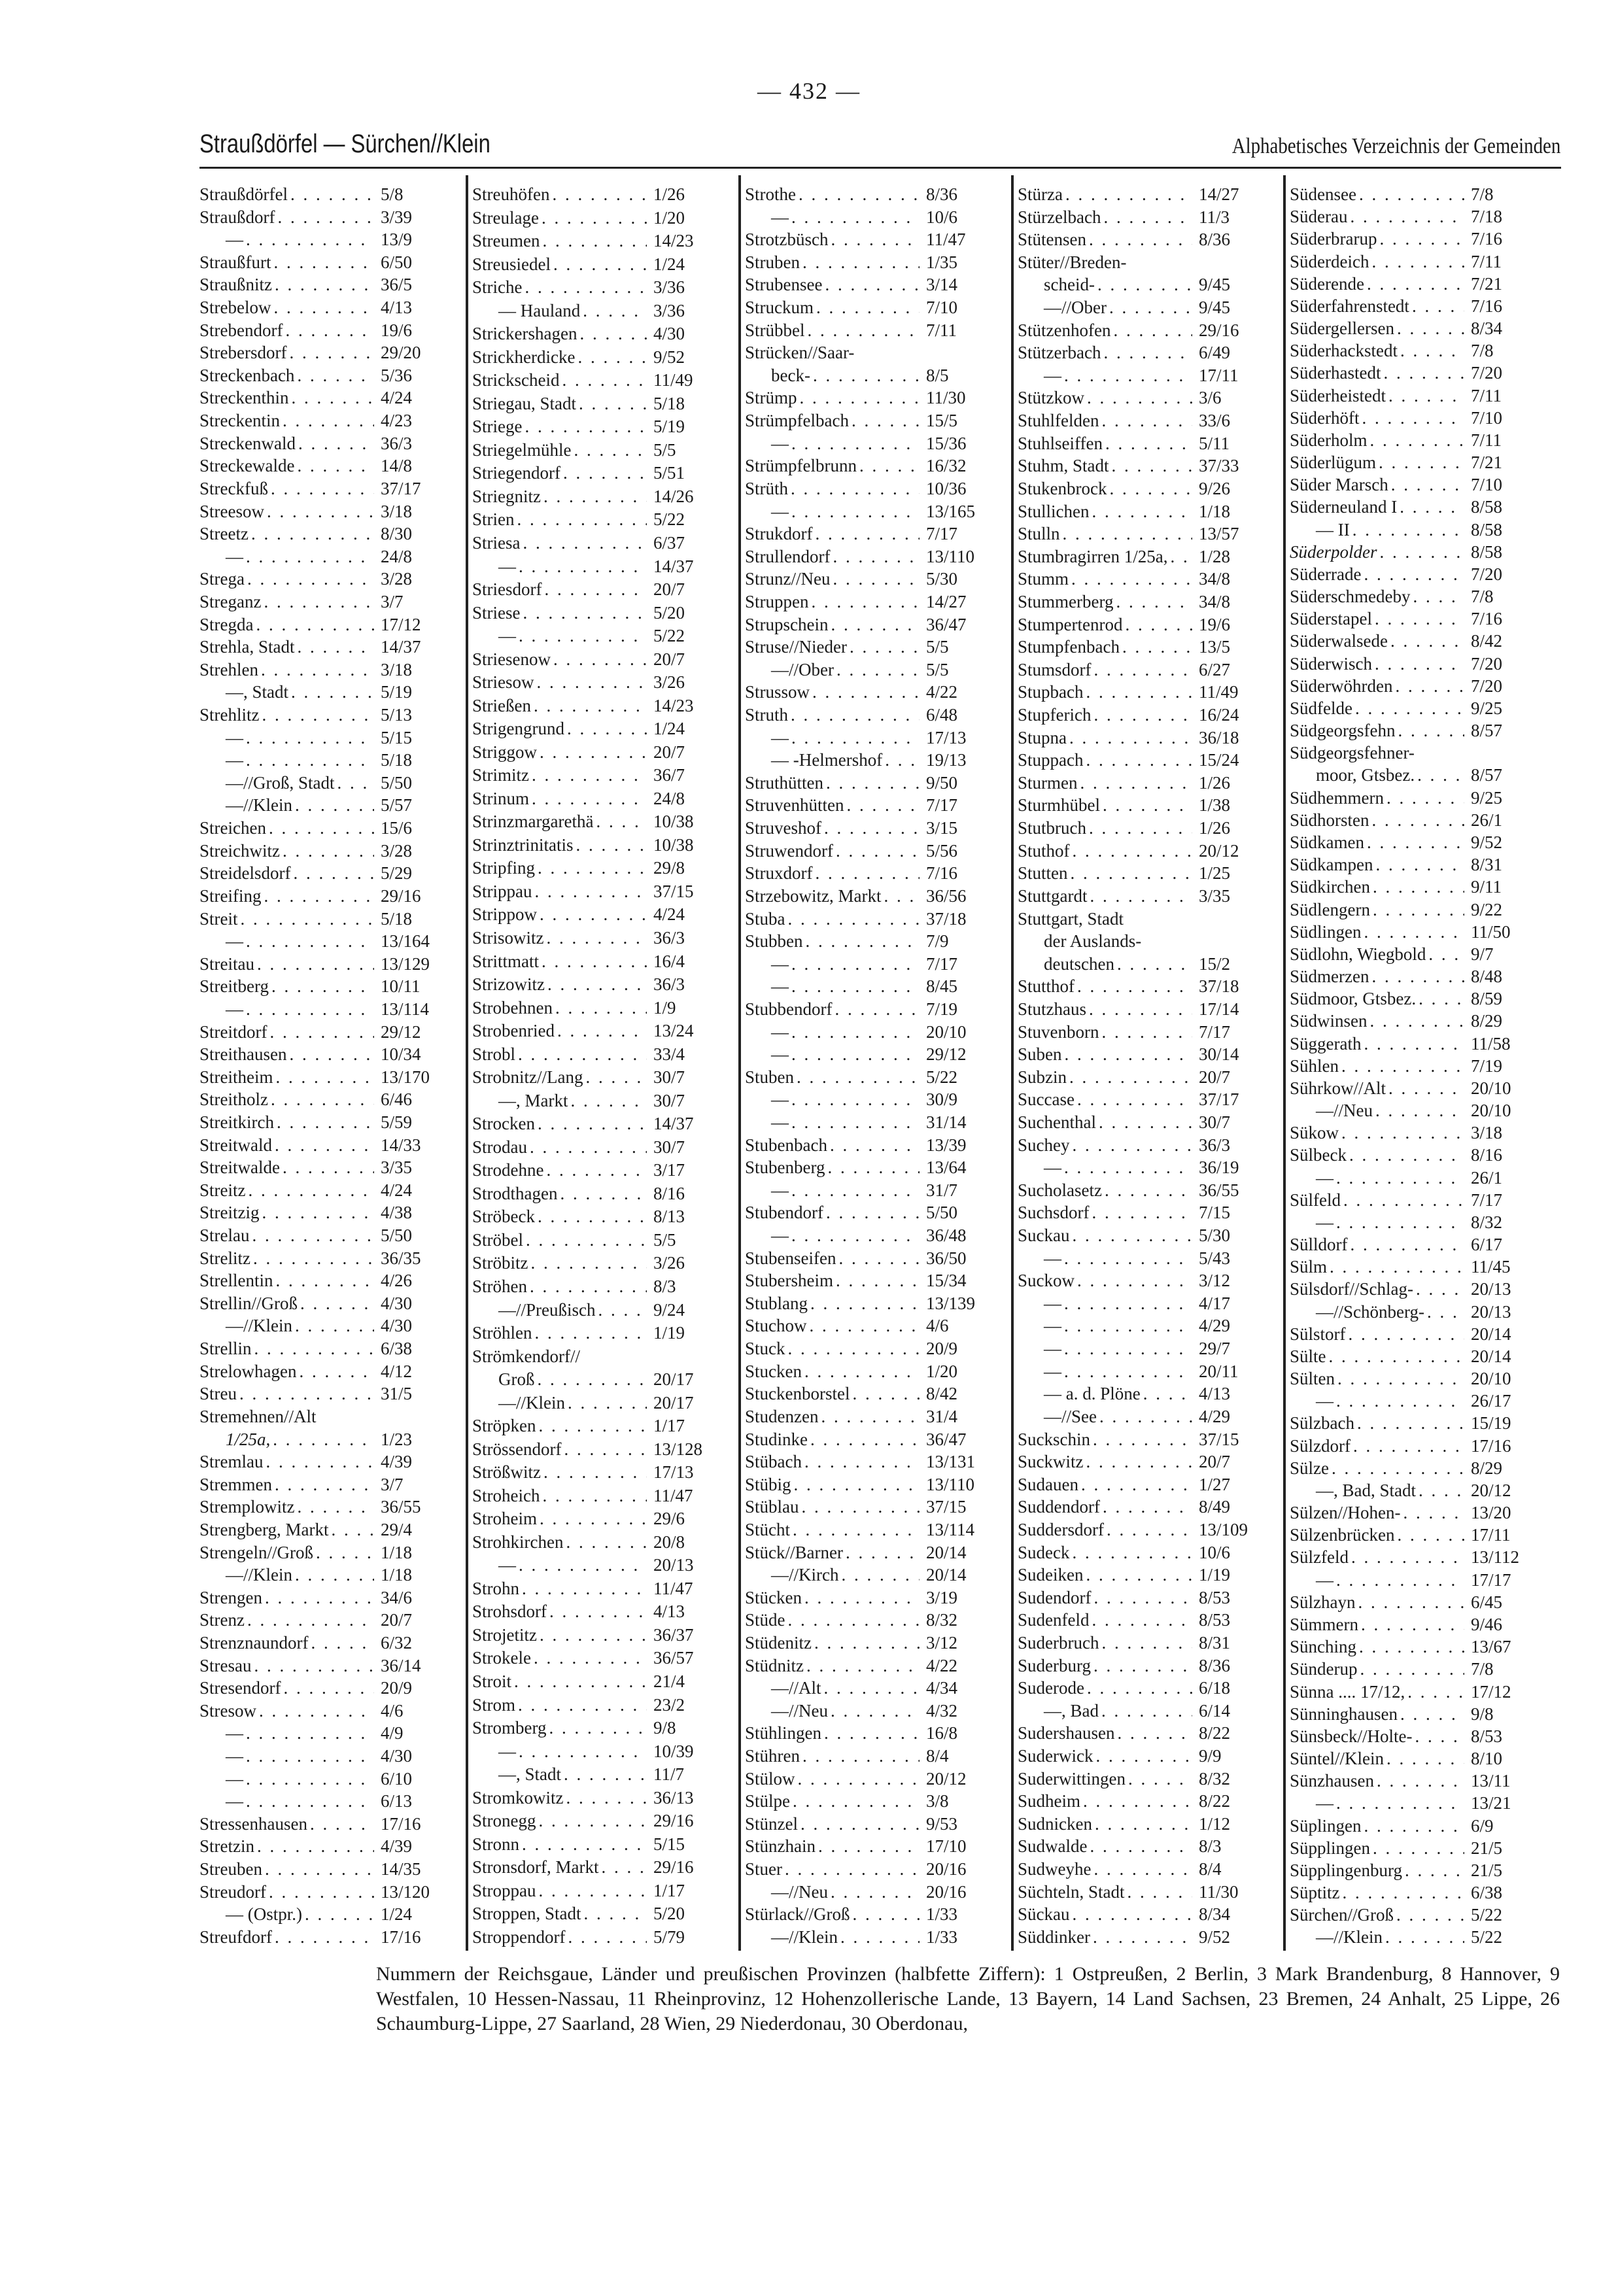  What do you see at coordinates (877, 1416) in the screenshot?
I see `index-entry: Studenzen31/4` at bounding box center [877, 1416].